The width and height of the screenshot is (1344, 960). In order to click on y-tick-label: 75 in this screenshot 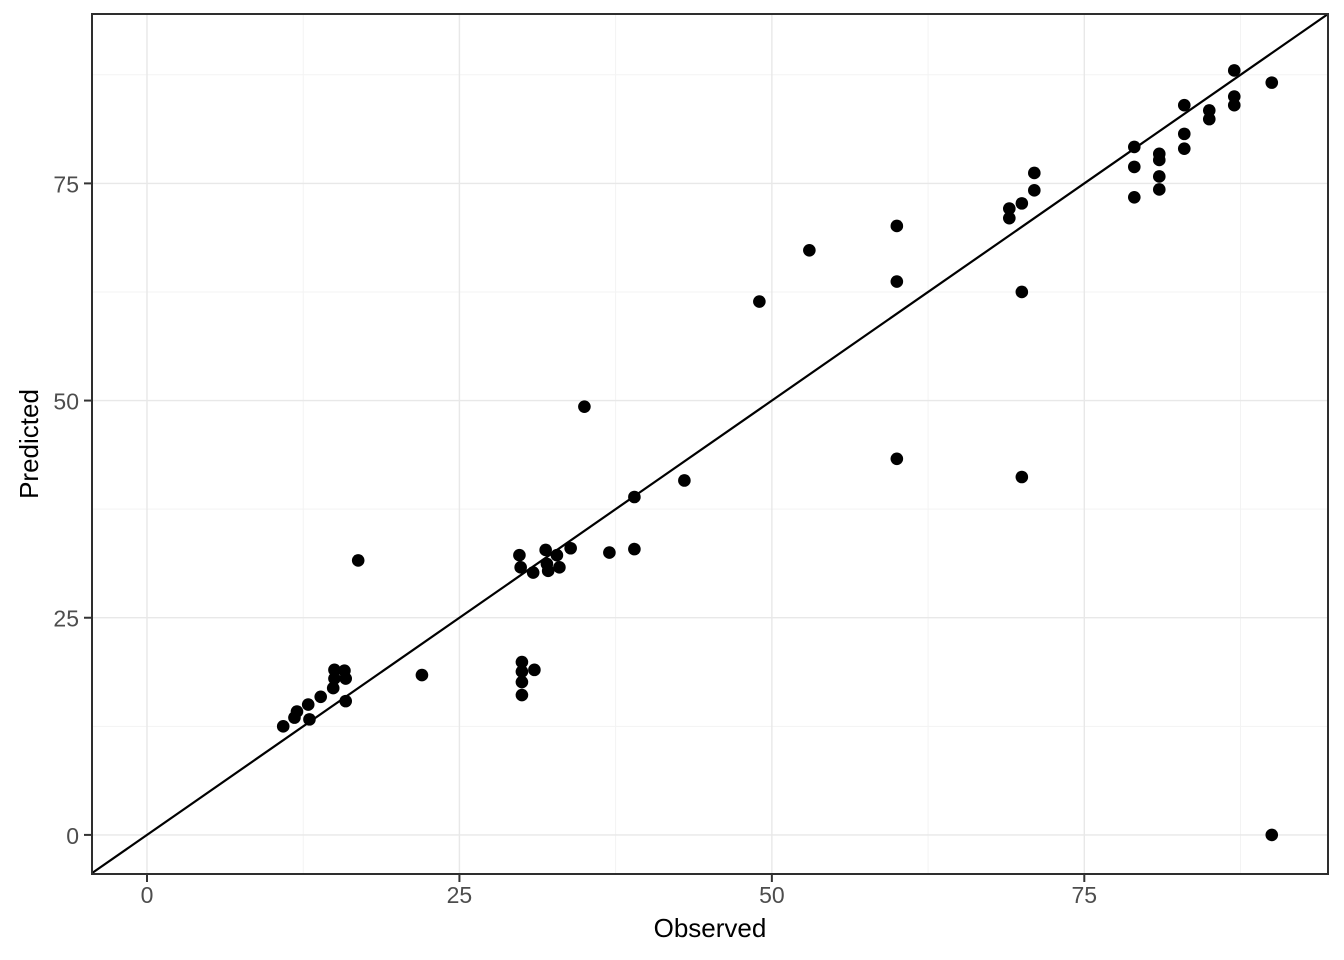, I will do `click(66, 184)`.